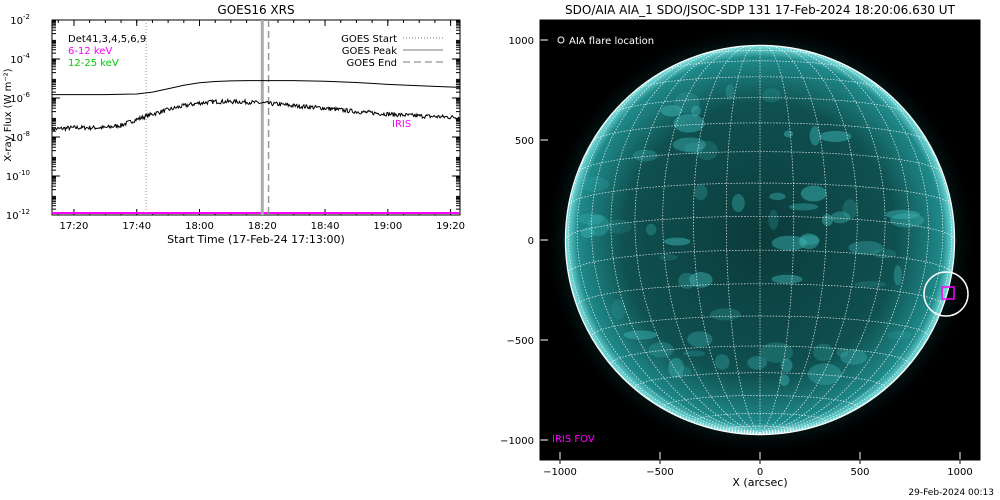 This screenshot has height=500, width=1000. What do you see at coordinates (18, 215) in the screenshot?
I see `y-tick-label: 10⁻¹²` at bounding box center [18, 215].